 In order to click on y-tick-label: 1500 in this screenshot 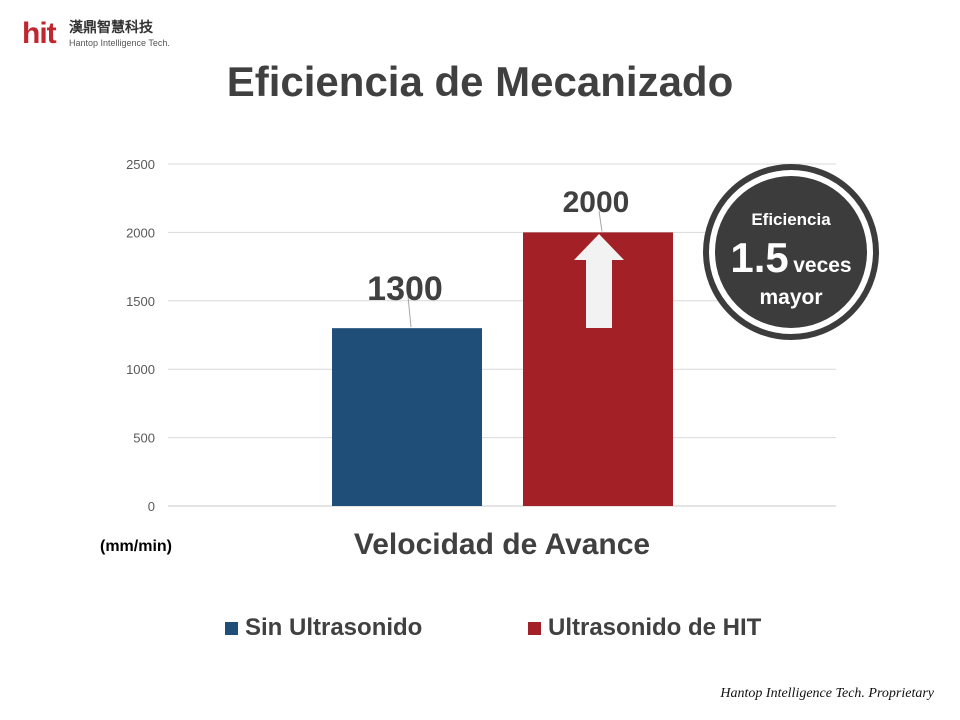, I will do `click(140, 301)`.